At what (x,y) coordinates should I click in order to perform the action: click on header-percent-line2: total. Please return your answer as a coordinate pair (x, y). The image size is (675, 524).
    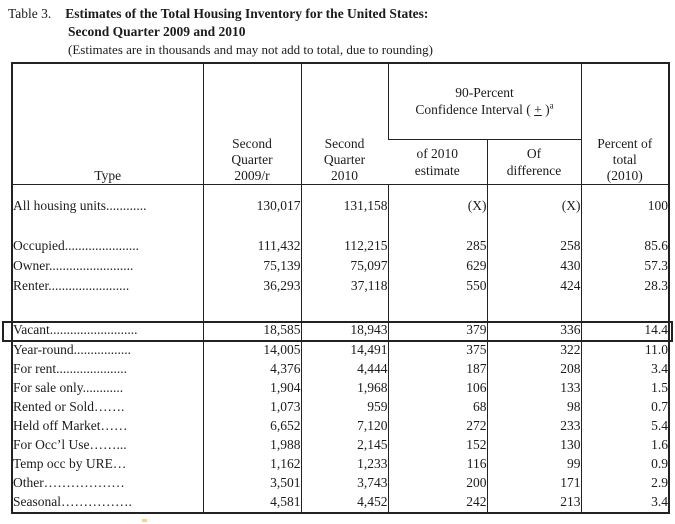
    Looking at the image, I should click on (624, 159).